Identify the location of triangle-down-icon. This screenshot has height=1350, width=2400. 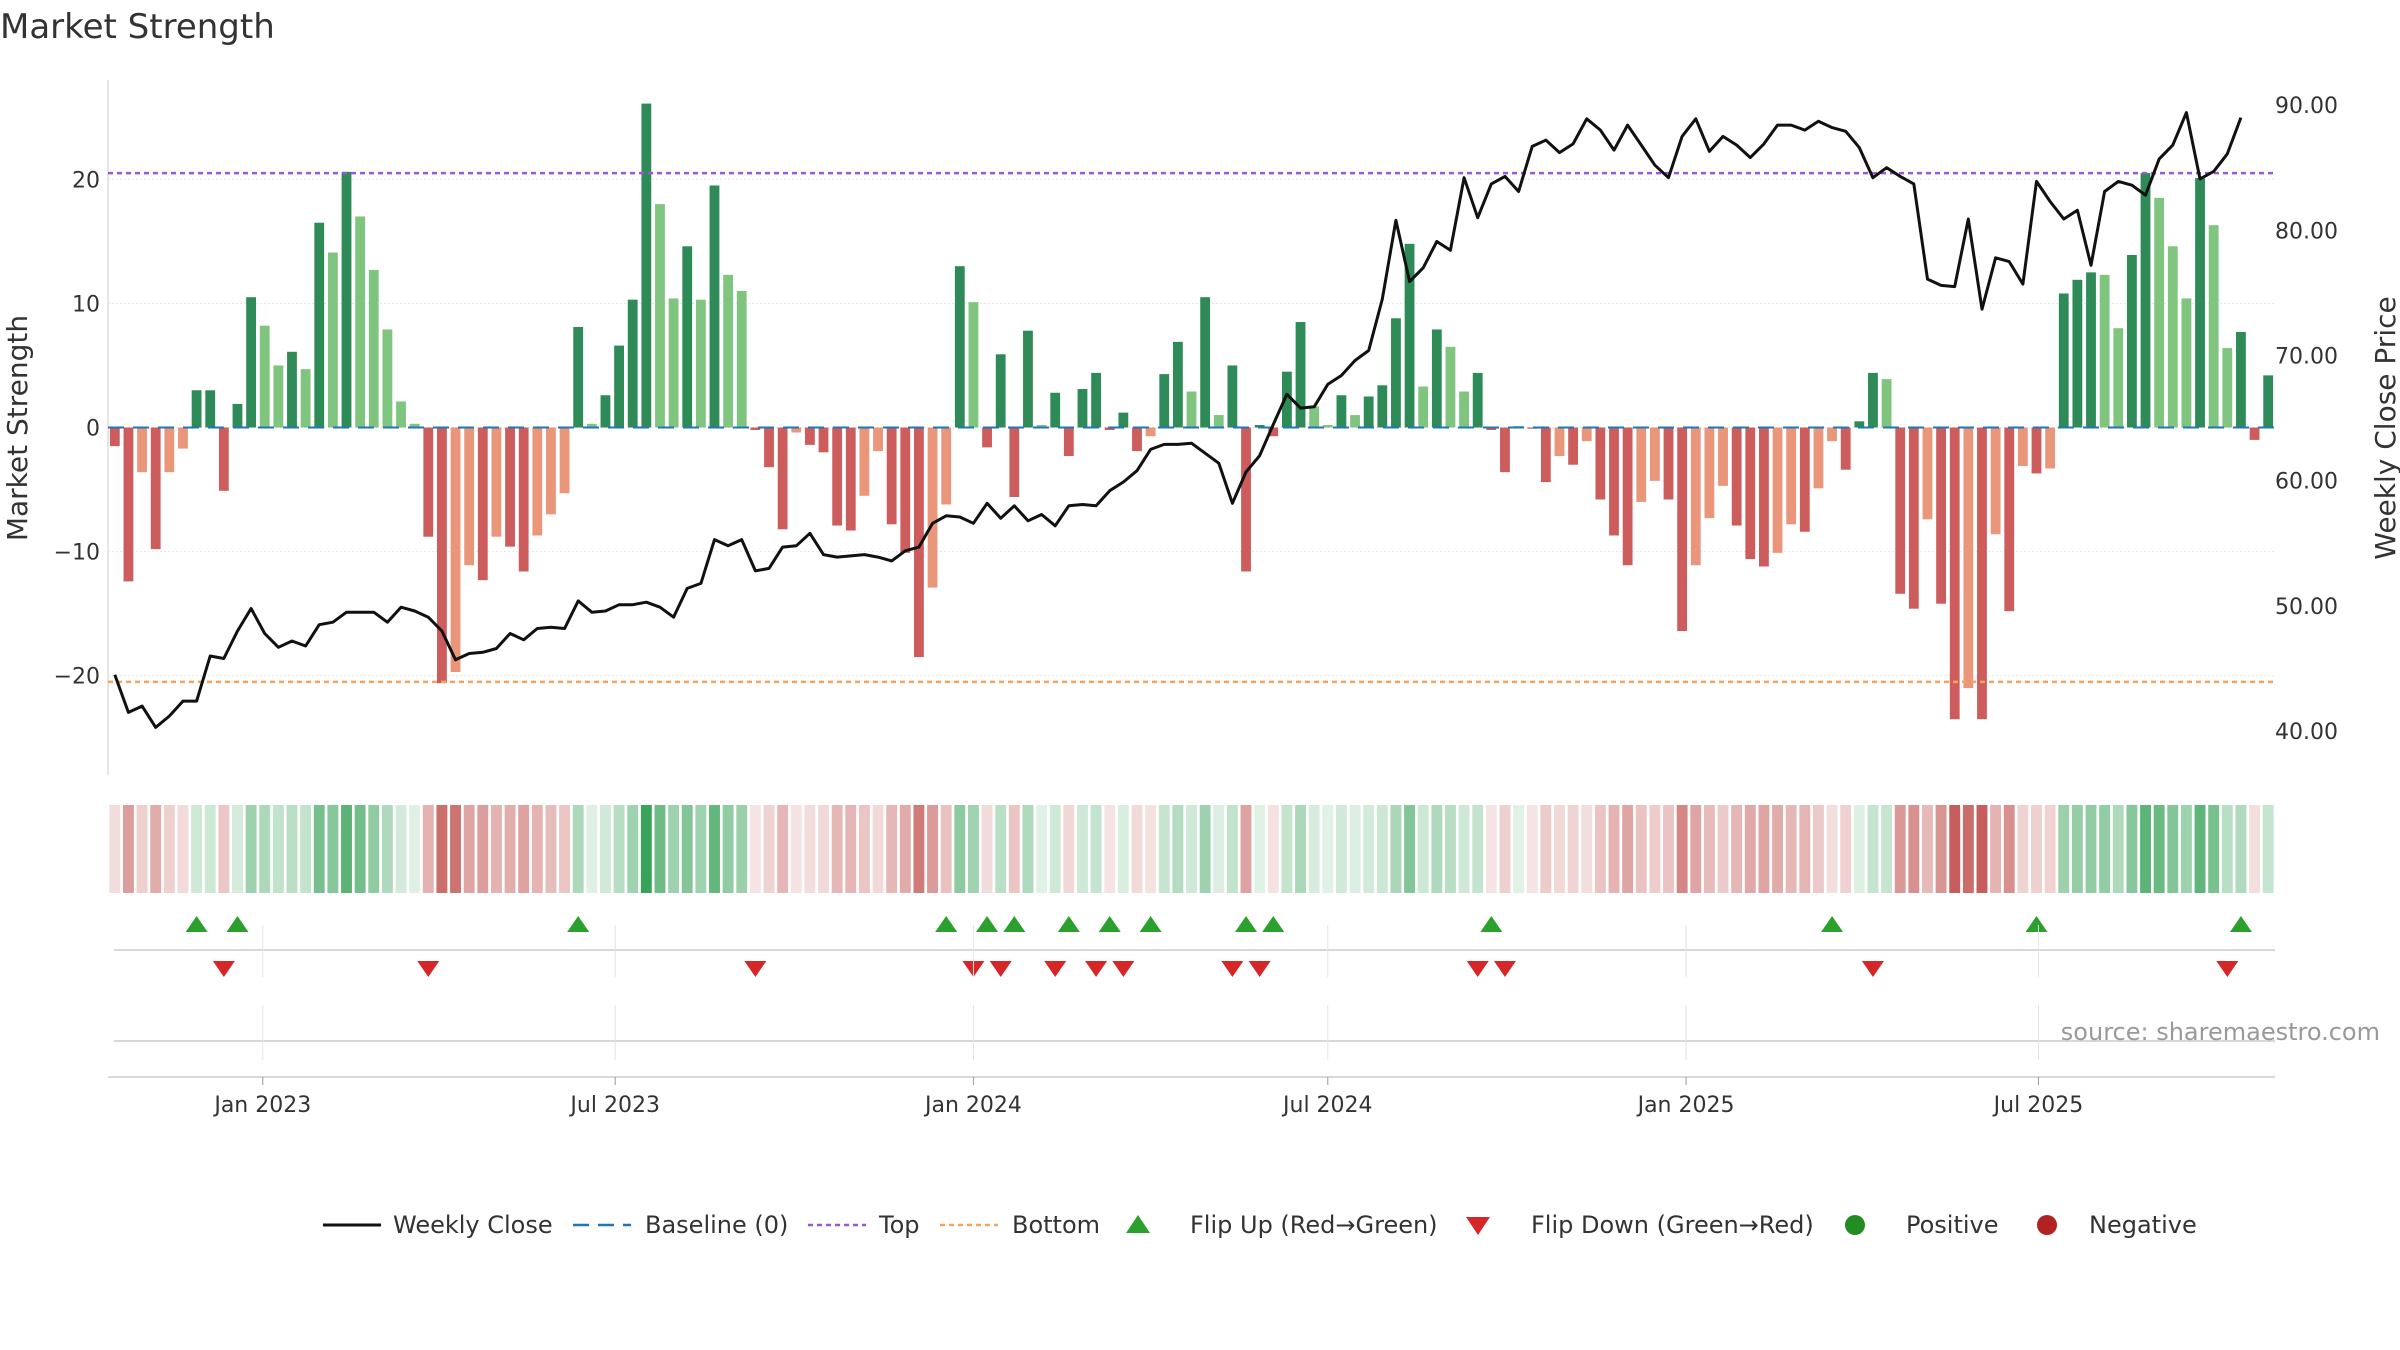
(1478, 1226).